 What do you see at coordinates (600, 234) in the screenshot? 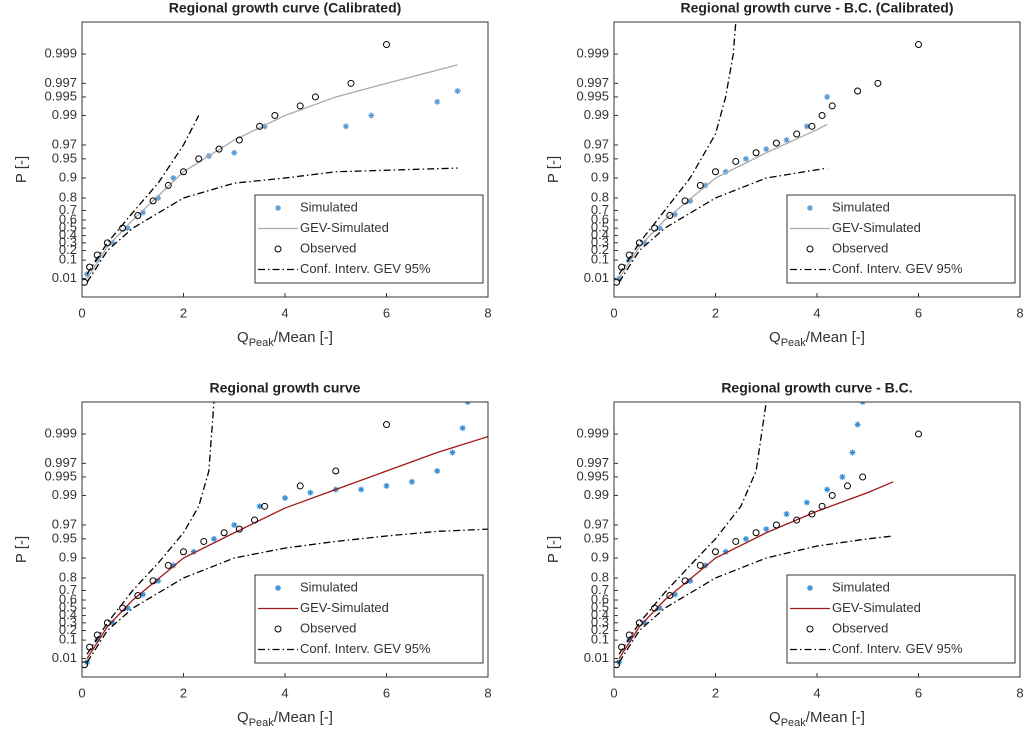
I see `y-tick-label: 0.4` at bounding box center [600, 234].